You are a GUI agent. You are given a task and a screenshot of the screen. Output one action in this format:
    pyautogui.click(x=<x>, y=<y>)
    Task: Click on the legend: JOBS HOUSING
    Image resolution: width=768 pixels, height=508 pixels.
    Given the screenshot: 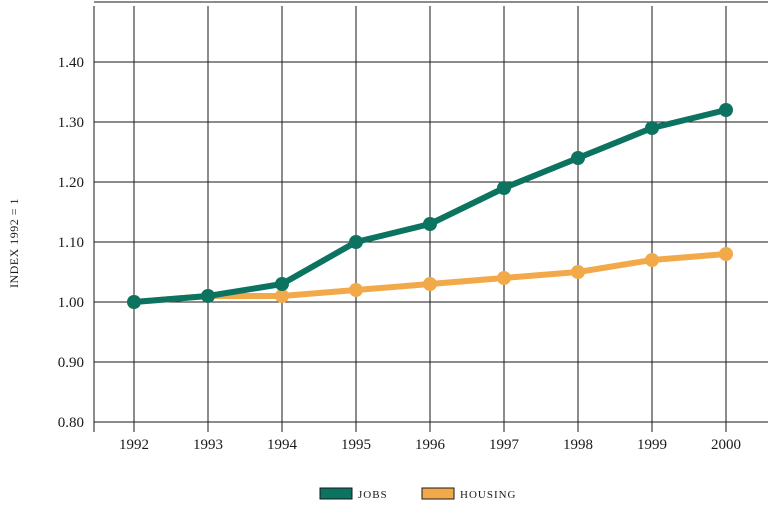 What is the action you would take?
    pyautogui.click(x=418, y=494)
    